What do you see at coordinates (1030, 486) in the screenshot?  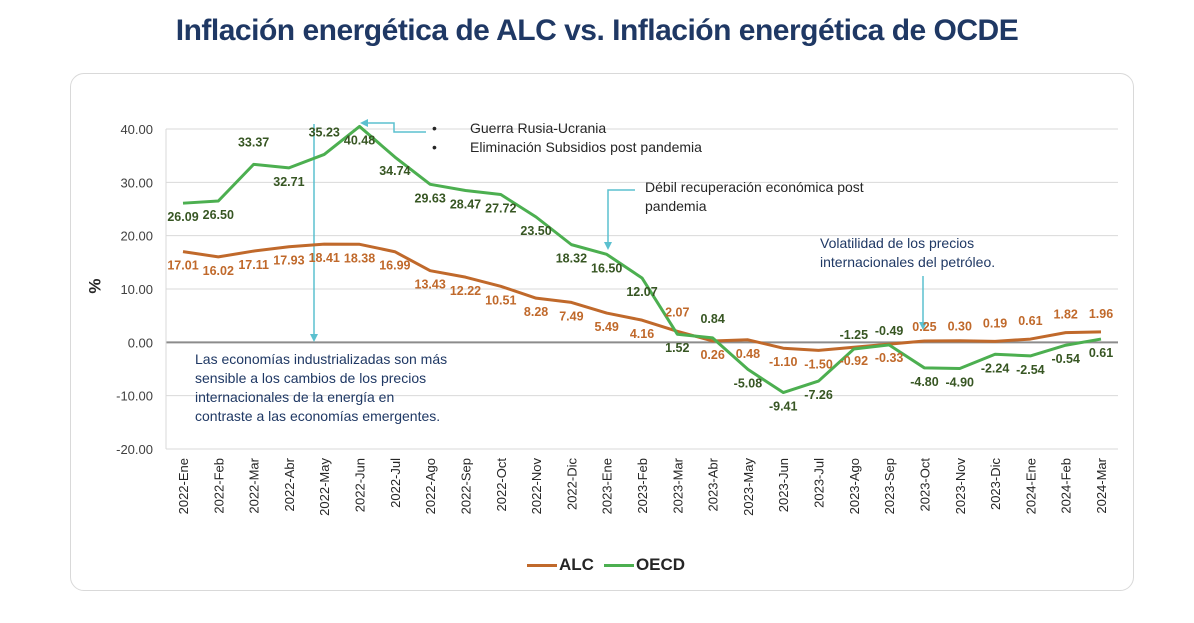 I see `x-tick-label: 2024-Ene` at bounding box center [1030, 486].